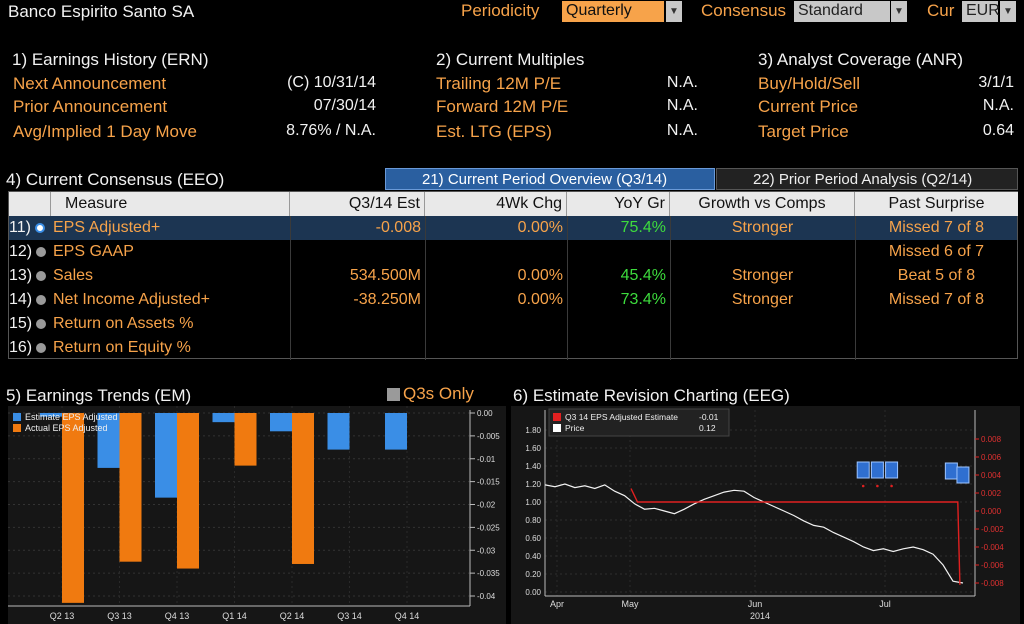 This screenshot has width=1024, height=624. Describe the element at coordinates (123, 323) in the screenshot. I see `table-row-measure: Return on Assets %` at that location.